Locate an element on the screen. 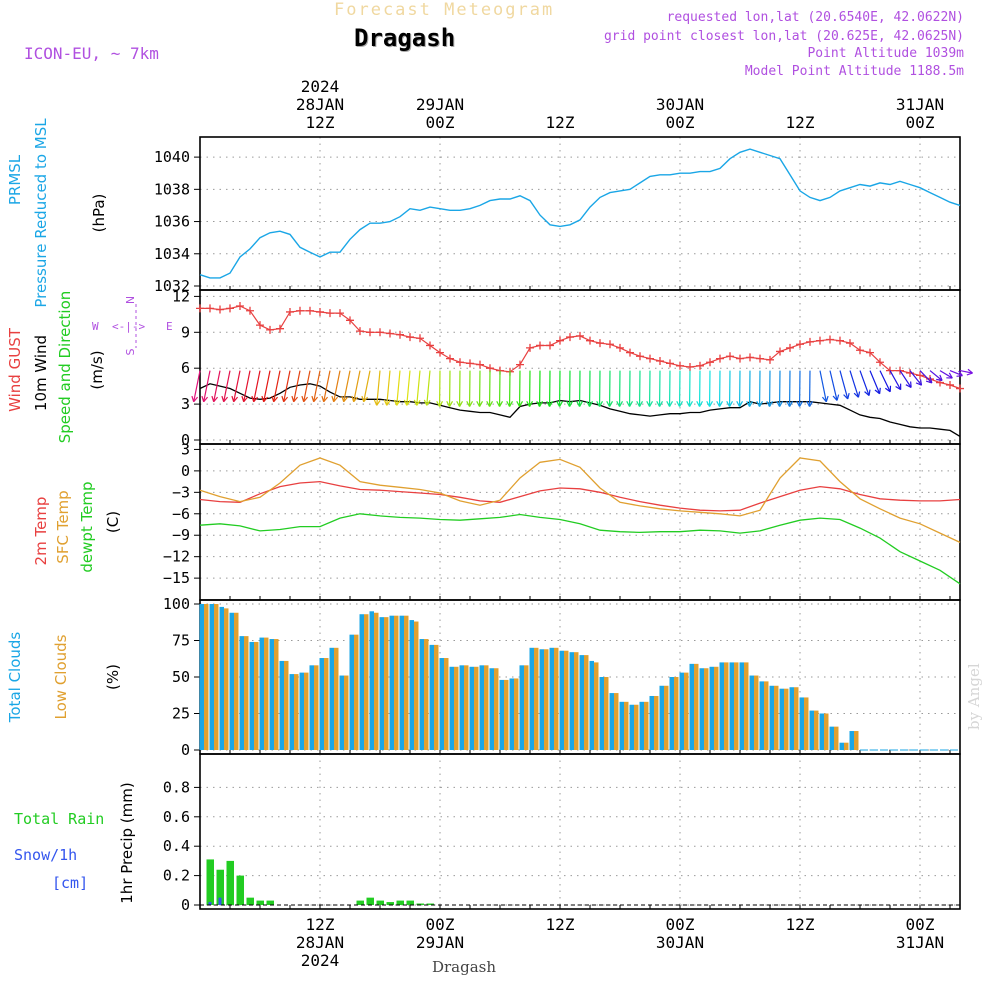  model-altitude: Model Point Altitude 1188.5m is located at coordinates (854, 71).